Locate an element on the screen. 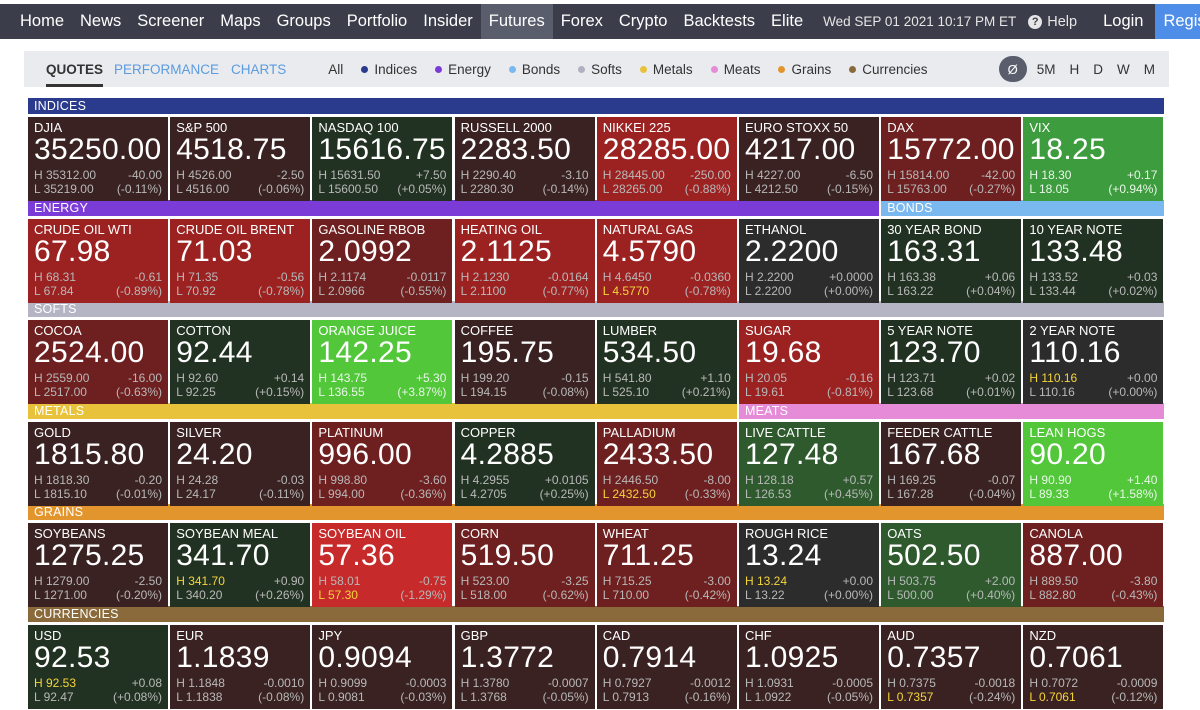 Image resolution: width=1200 pixels, height=710 pixels. futures-tile-cad: CAD 0.7914 H 0.7927 L 0.7913 -0.0012 (-0.16%) is located at coordinates (666, 666).